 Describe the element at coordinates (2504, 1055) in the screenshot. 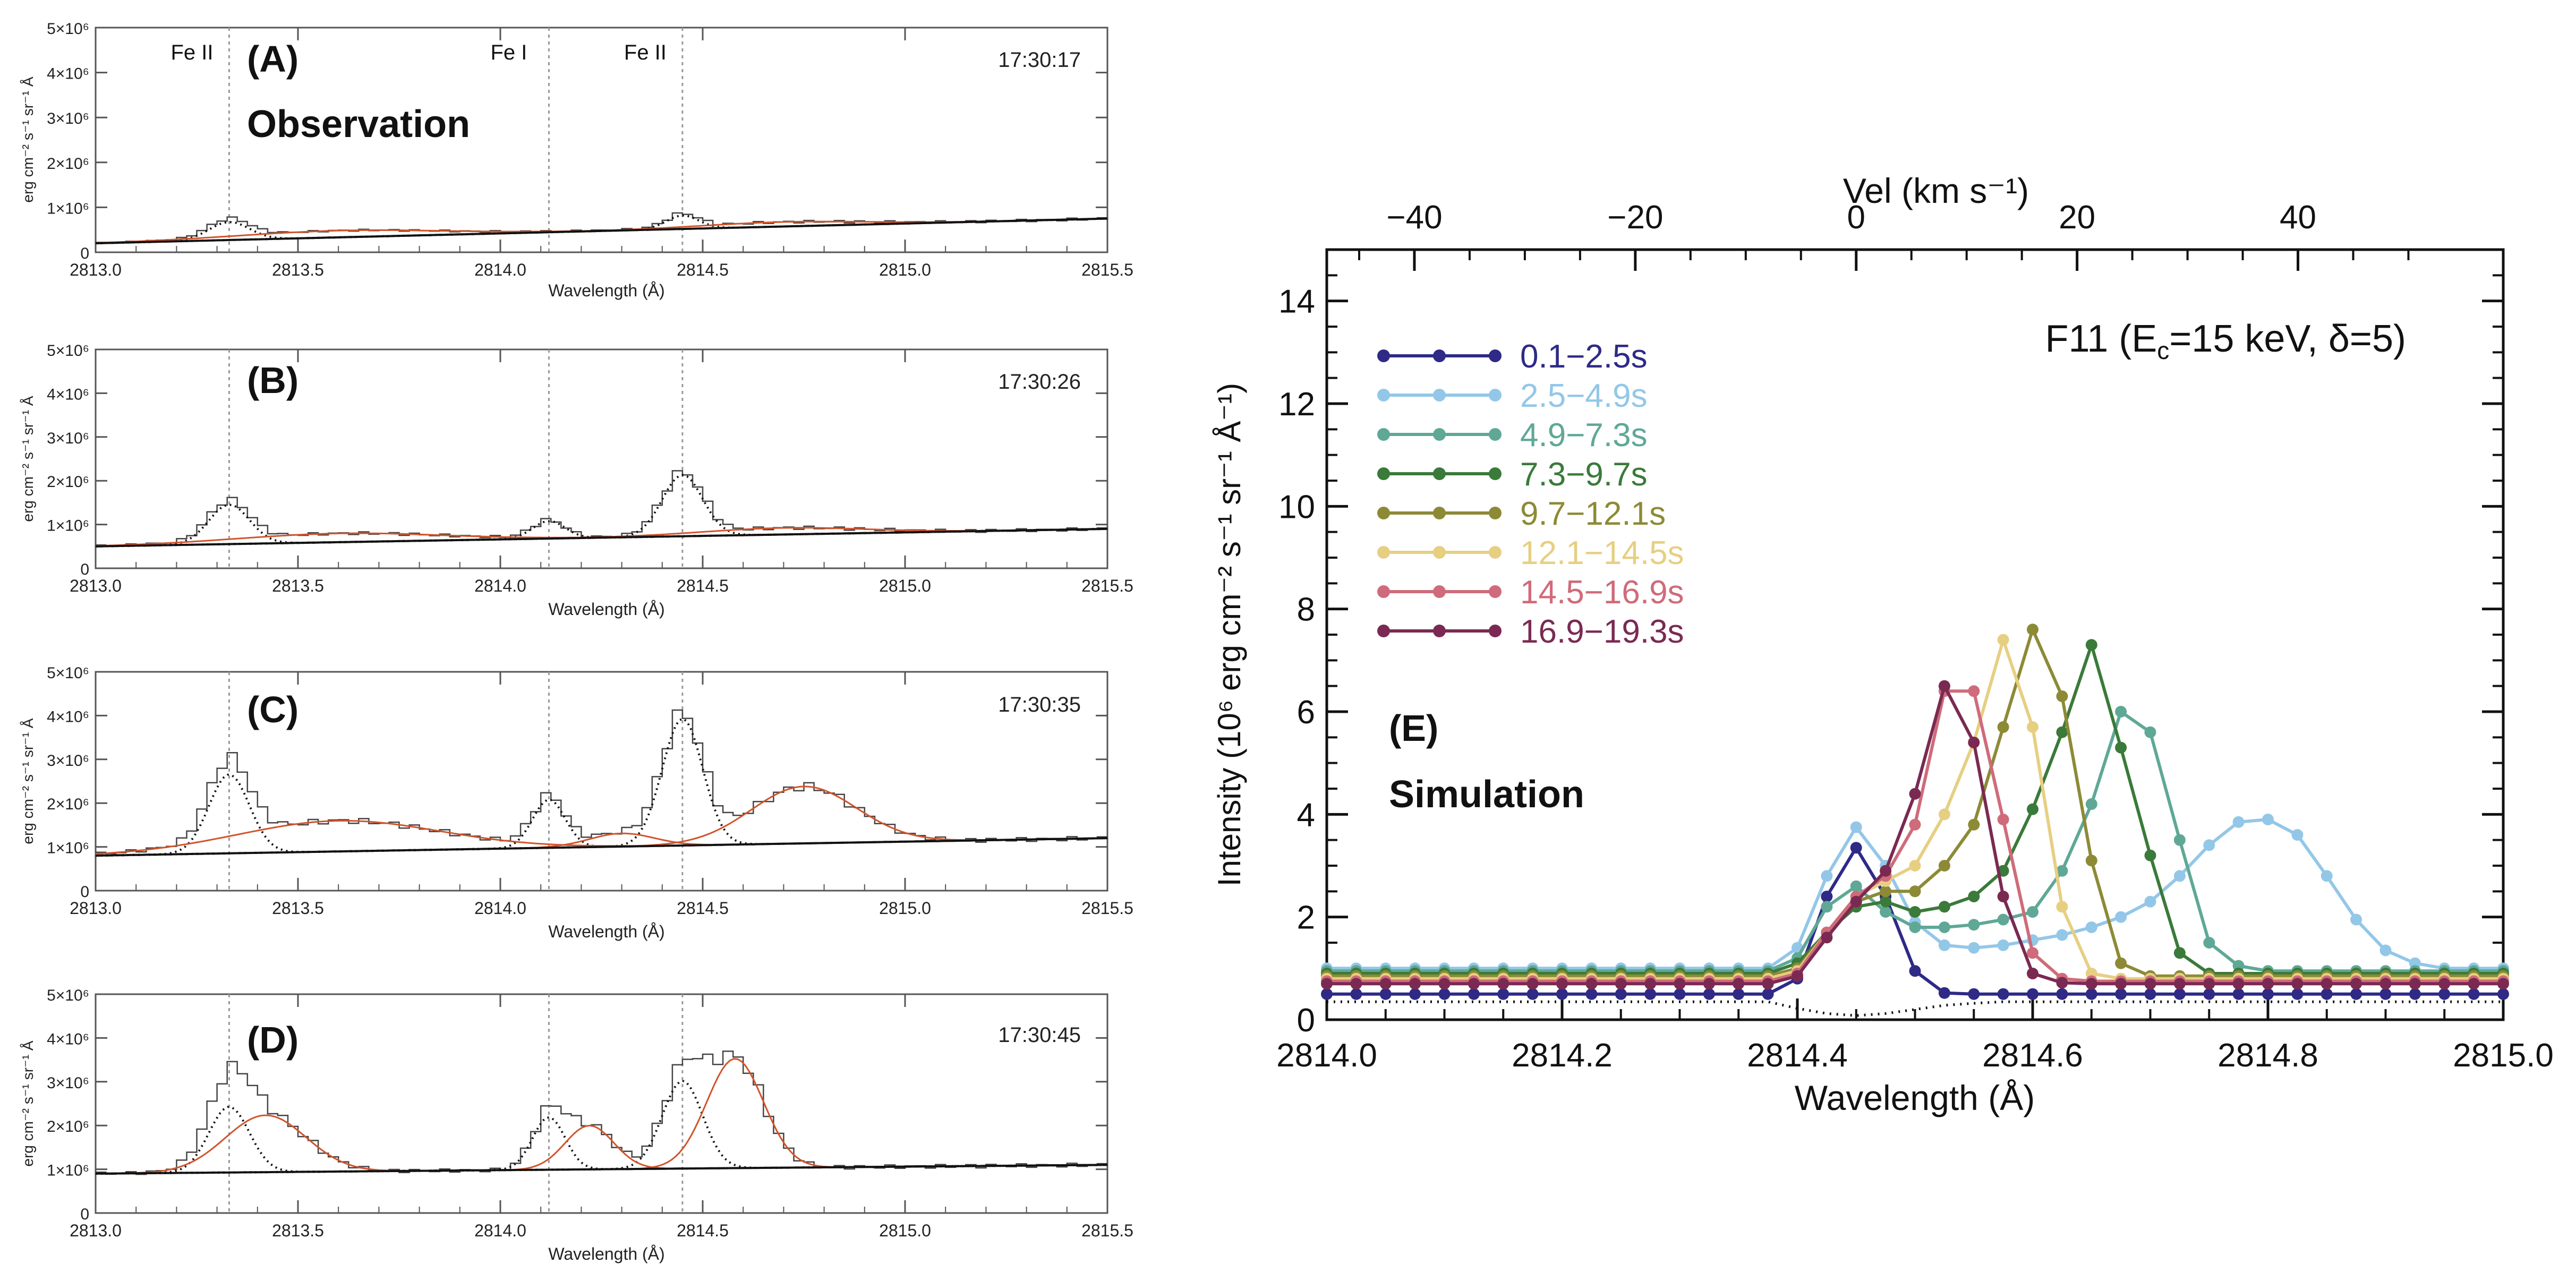

I see `x-tick-label: 2815.0` at that location.